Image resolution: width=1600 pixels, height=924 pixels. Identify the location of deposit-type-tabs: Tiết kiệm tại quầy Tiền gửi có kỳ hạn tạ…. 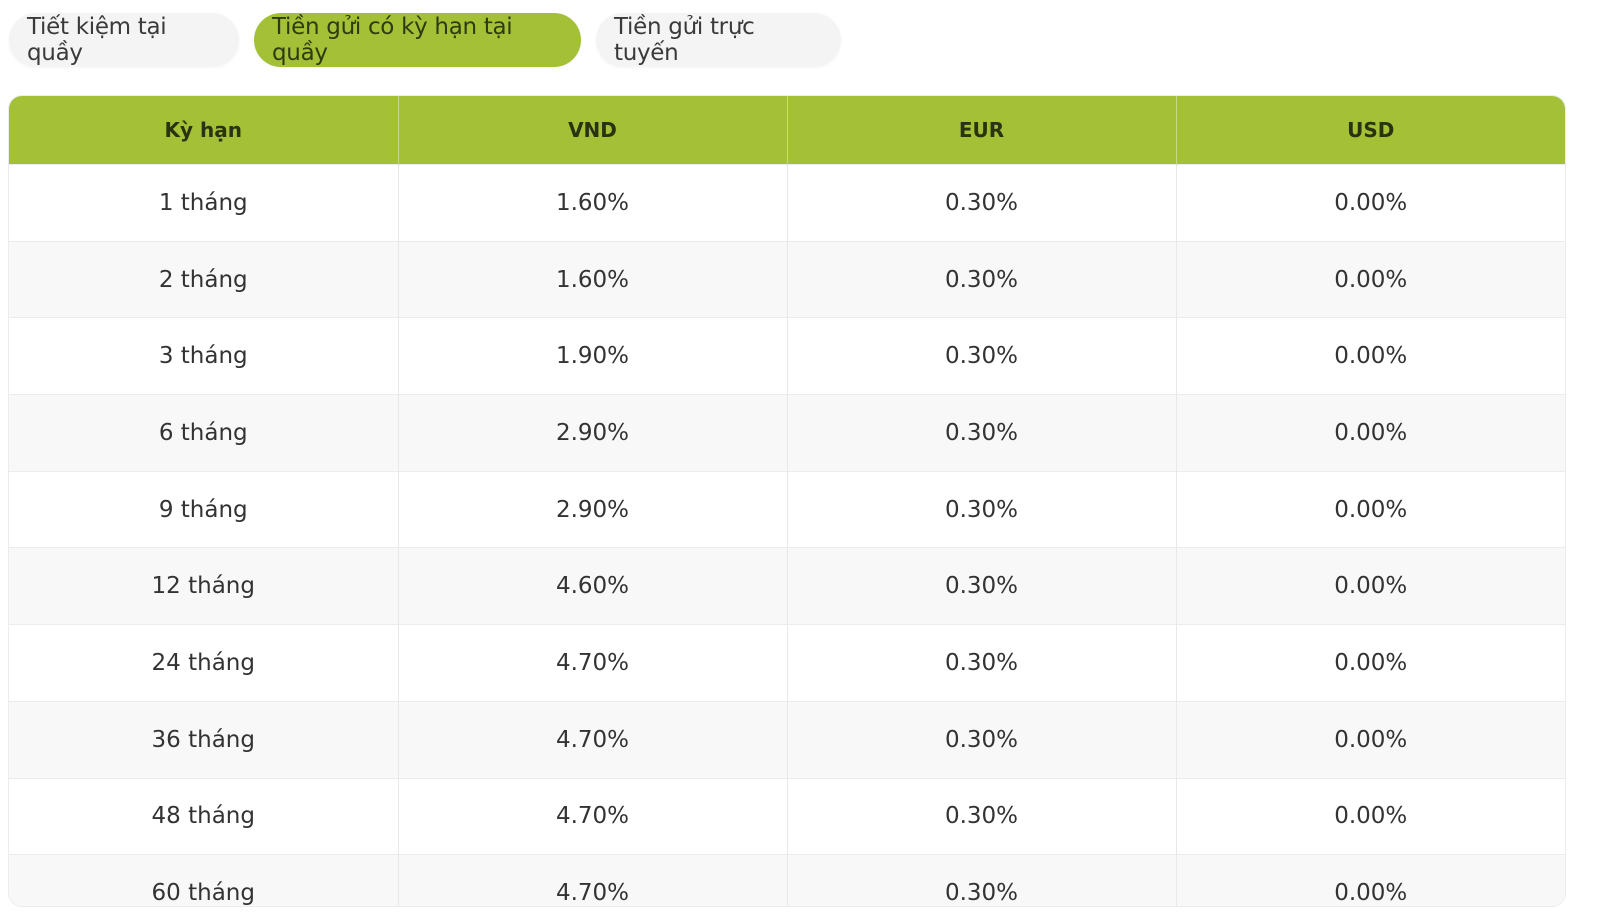
(425, 40).